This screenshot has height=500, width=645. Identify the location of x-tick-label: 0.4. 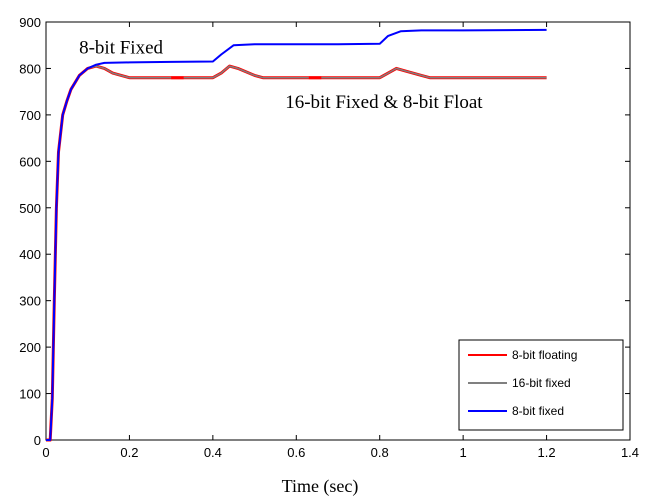
(213, 452).